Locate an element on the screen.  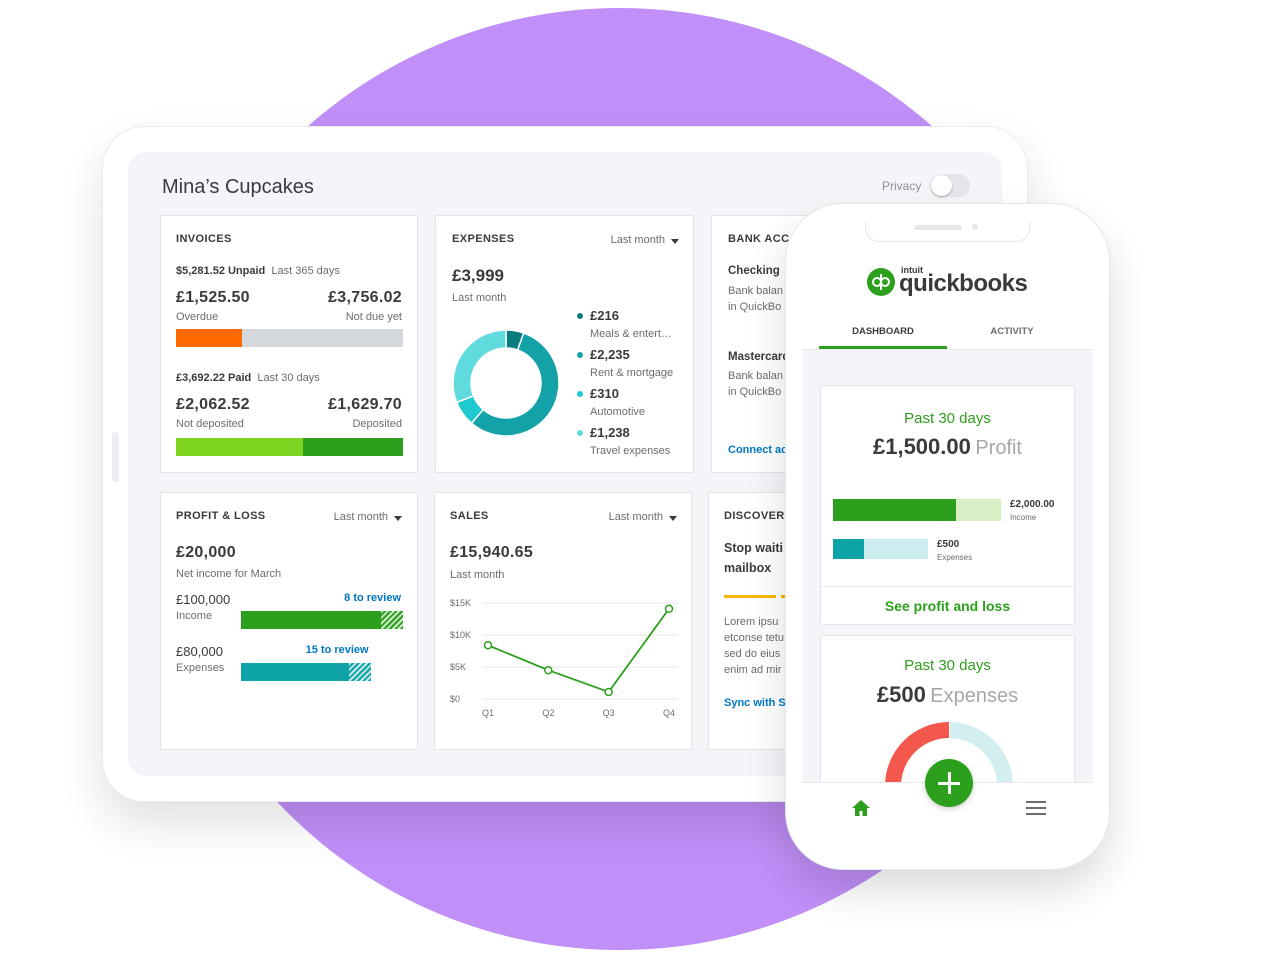
stacked-bar is located at coordinates (289, 338).